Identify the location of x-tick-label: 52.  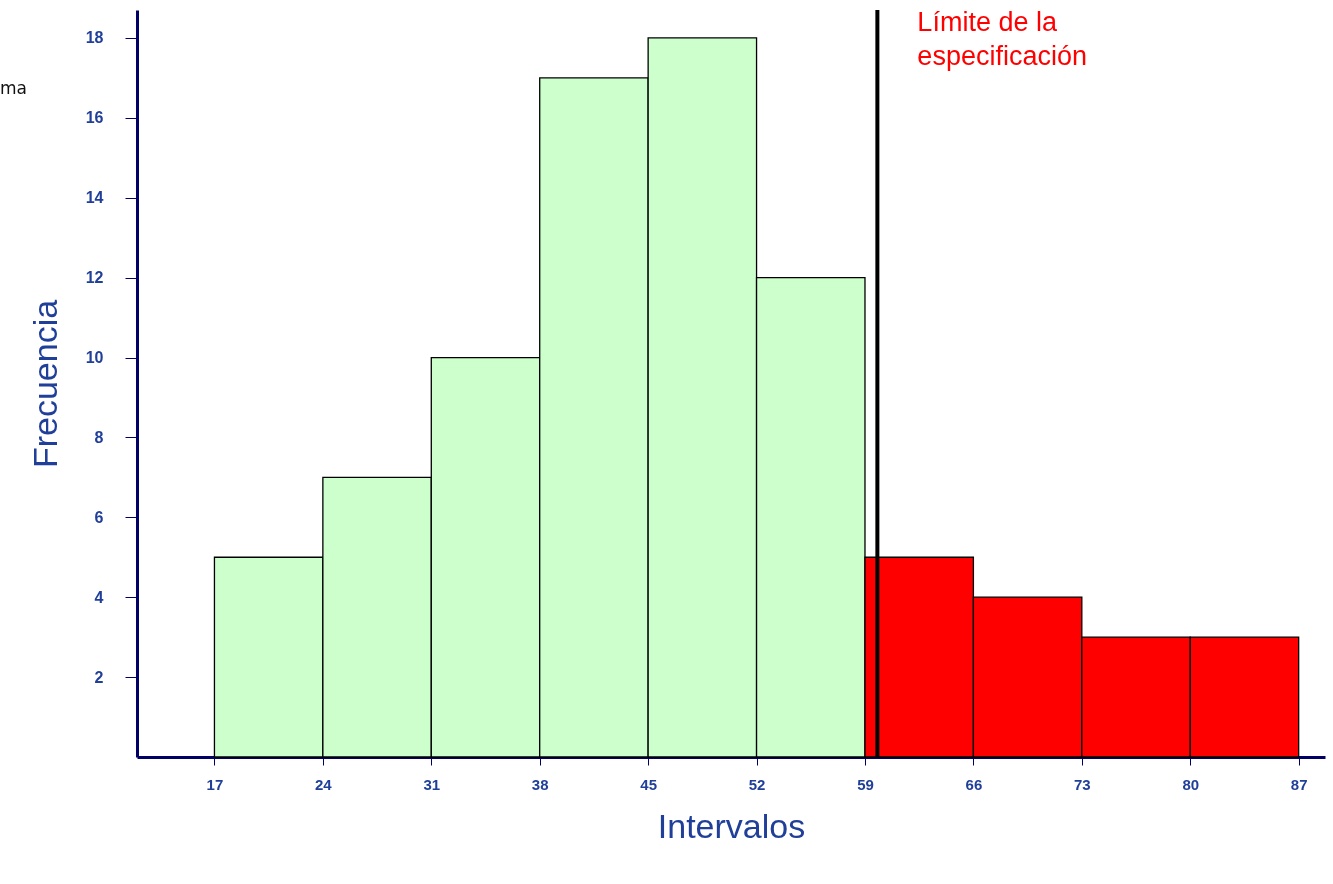
(757, 784).